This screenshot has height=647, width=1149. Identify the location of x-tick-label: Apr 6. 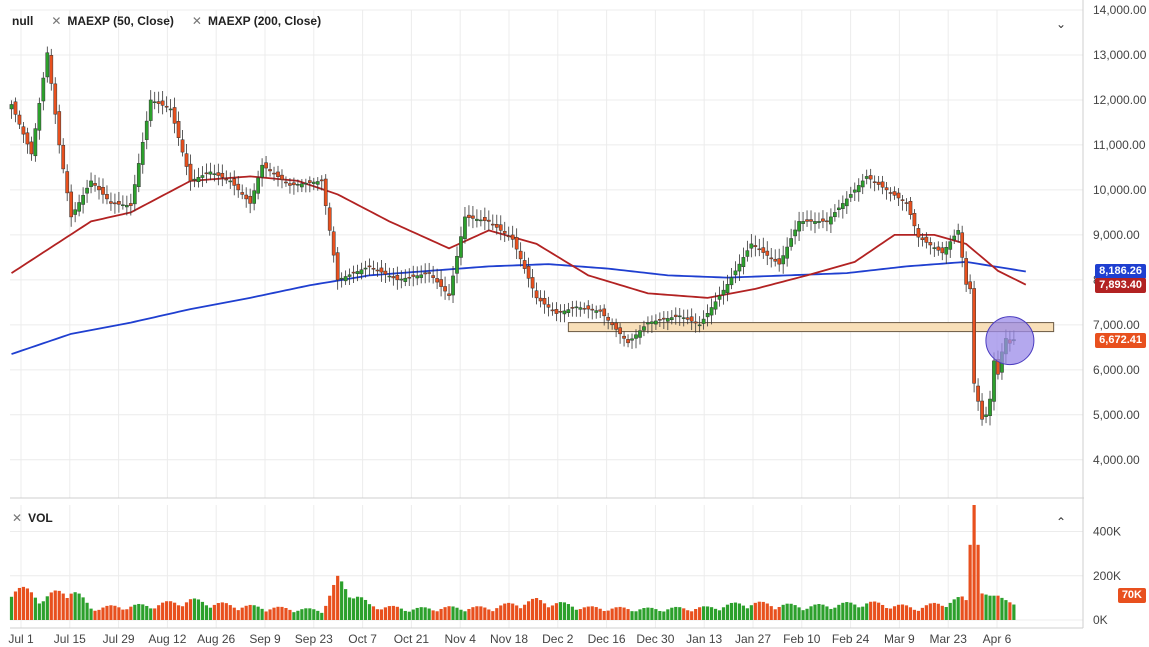
(997, 639).